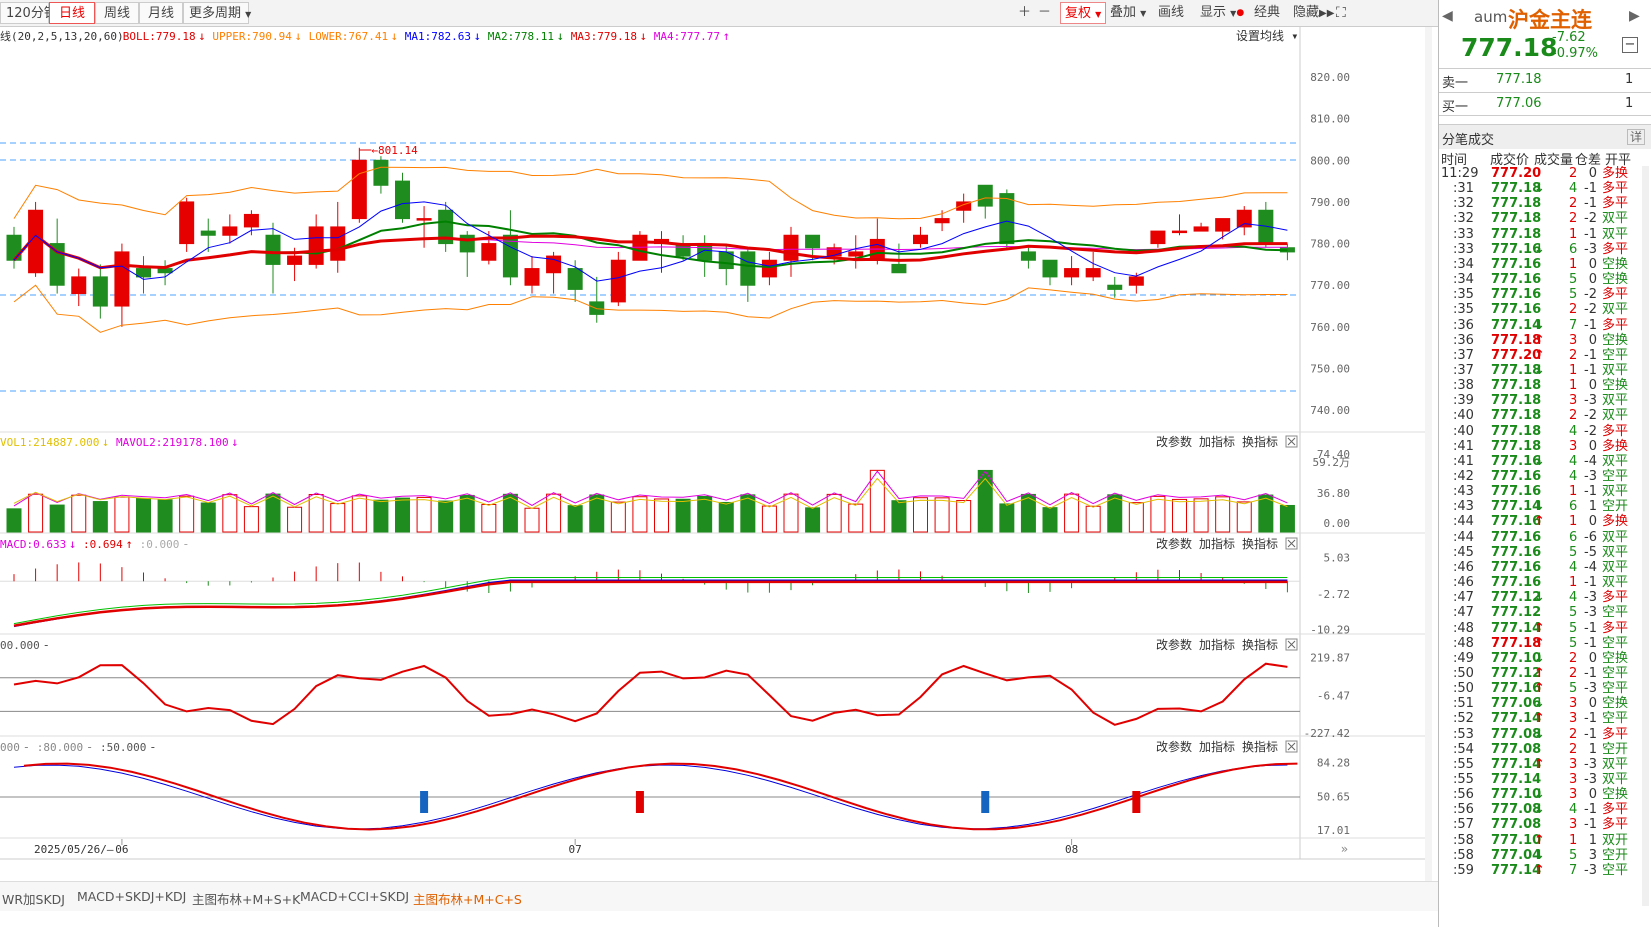 This screenshot has width=1651, height=927. I want to click on tick-price: 777.08, so click(1516, 749).